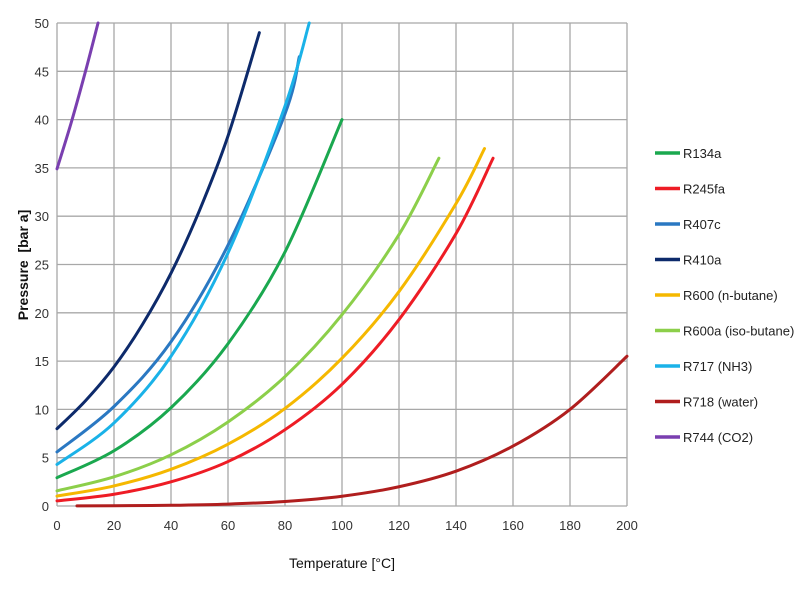  I want to click on legend-label: R407c, so click(702, 224).